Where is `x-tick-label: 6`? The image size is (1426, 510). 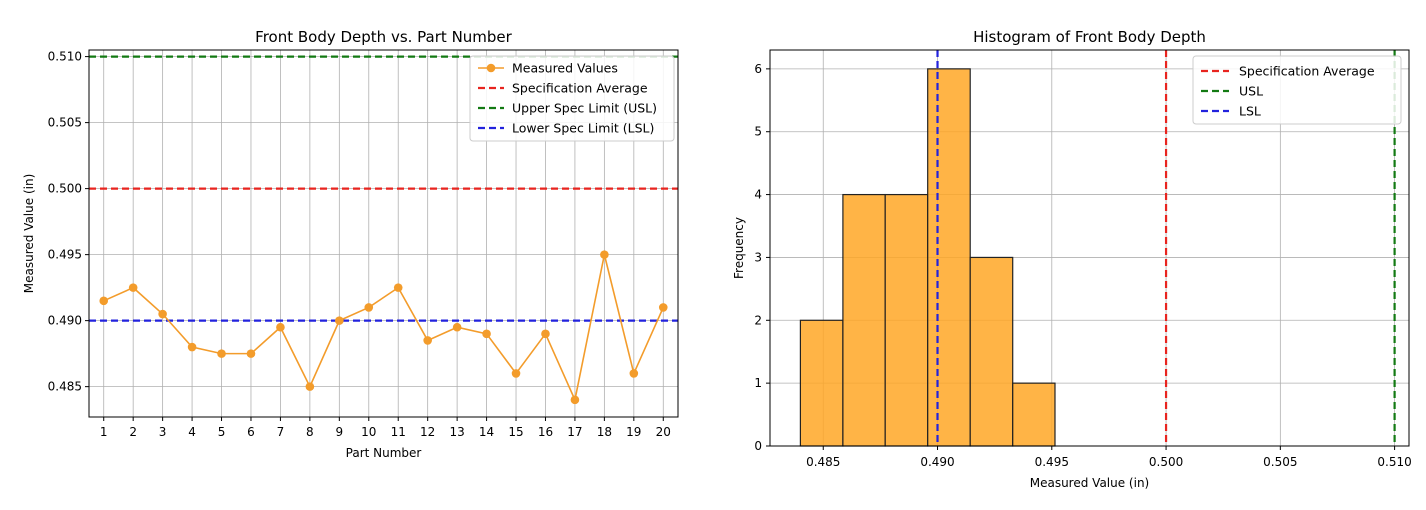
x-tick-label: 6 is located at coordinates (251, 432).